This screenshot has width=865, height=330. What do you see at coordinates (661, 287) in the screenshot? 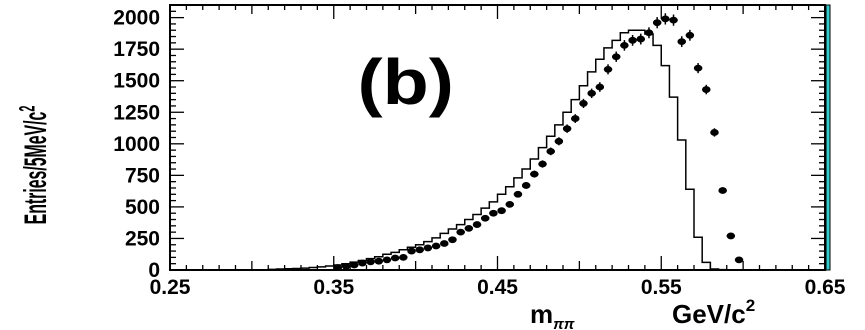
I see `x-tick-label: 0.55` at bounding box center [661, 287].